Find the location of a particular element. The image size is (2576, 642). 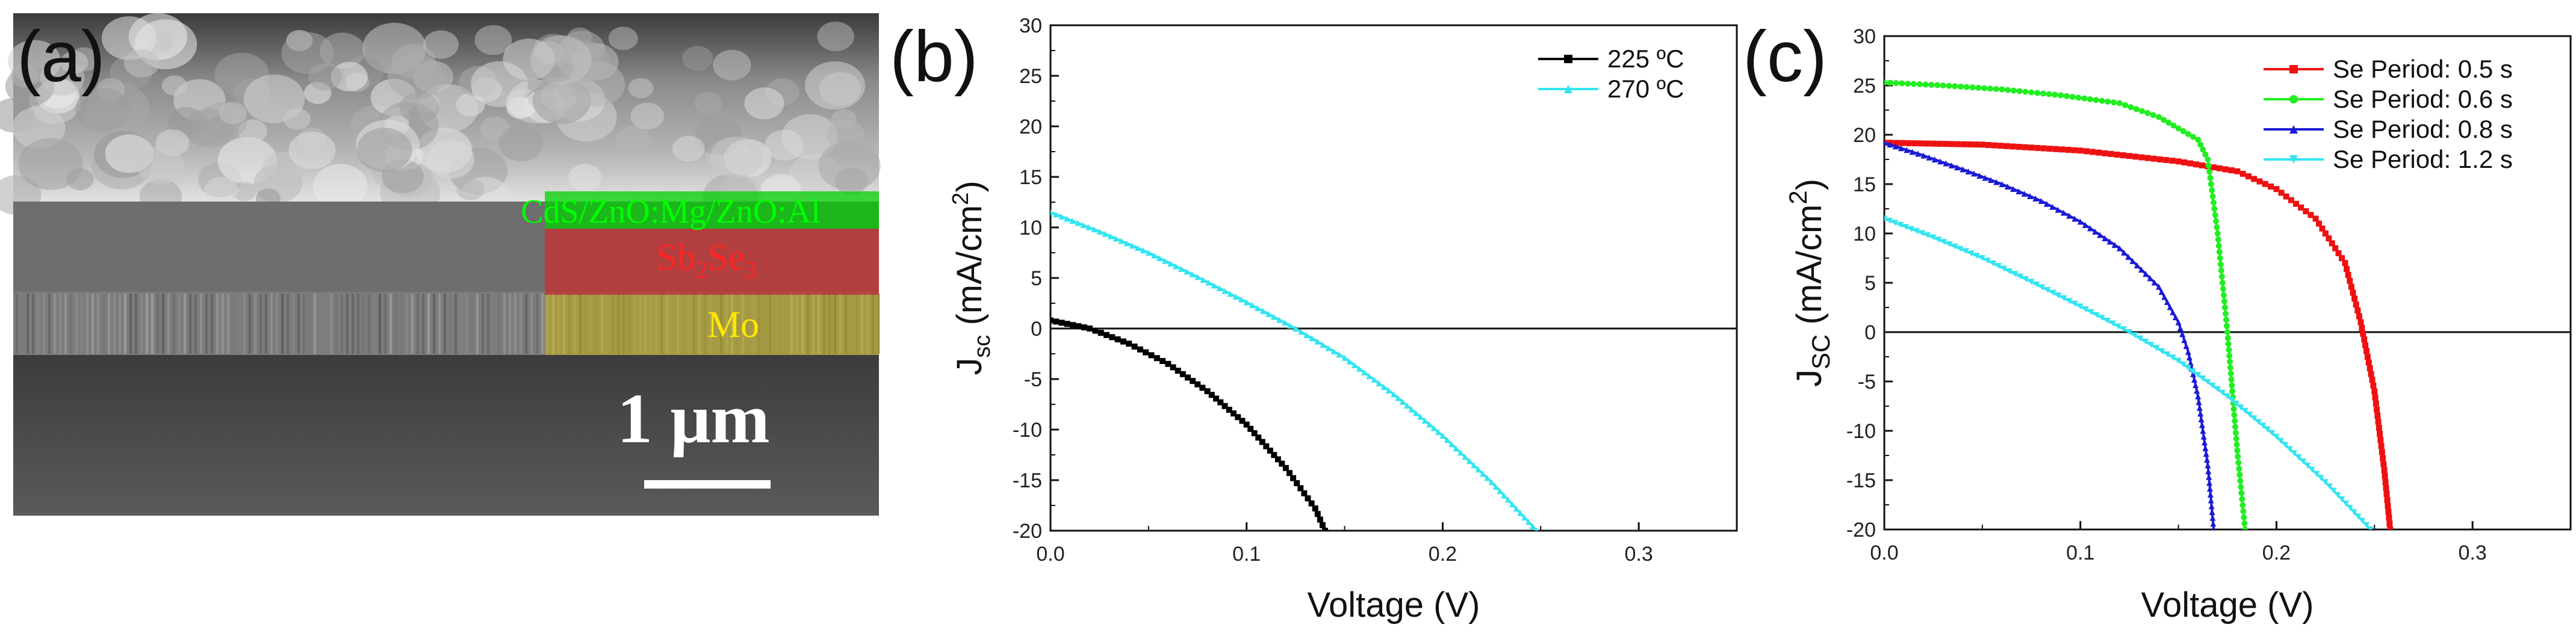

legend-label: 225 ºC is located at coordinates (1645, 59).